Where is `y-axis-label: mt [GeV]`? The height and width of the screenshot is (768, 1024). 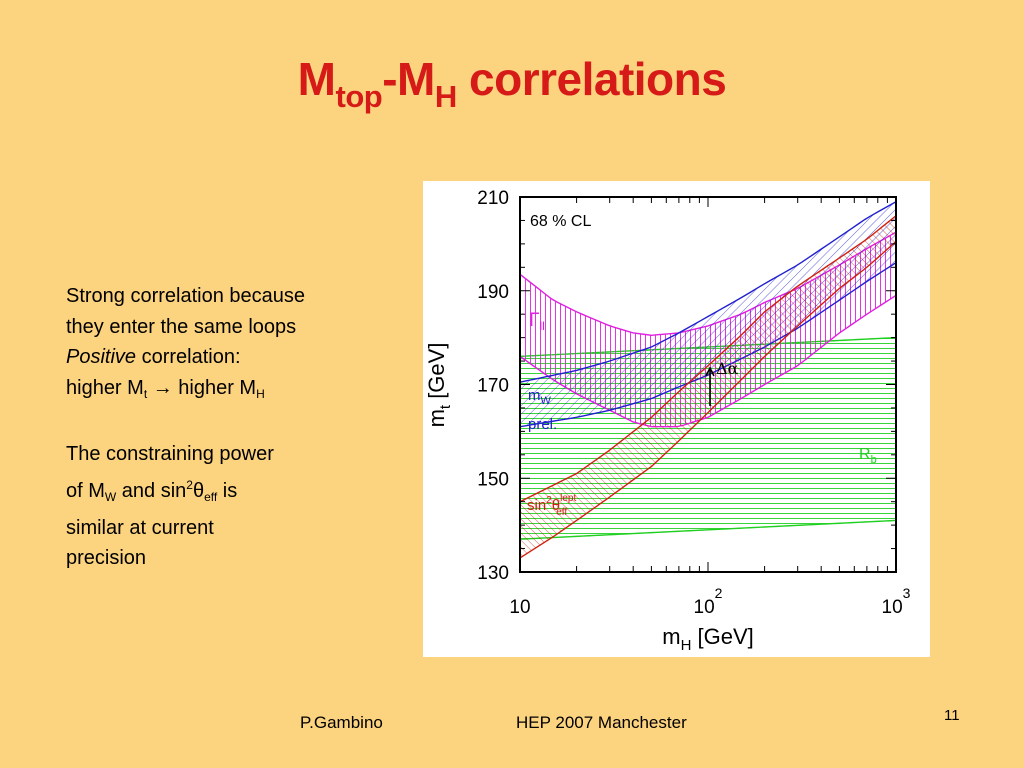 y-axis-label: mt [GeV] is located at coordinates (439, 385).